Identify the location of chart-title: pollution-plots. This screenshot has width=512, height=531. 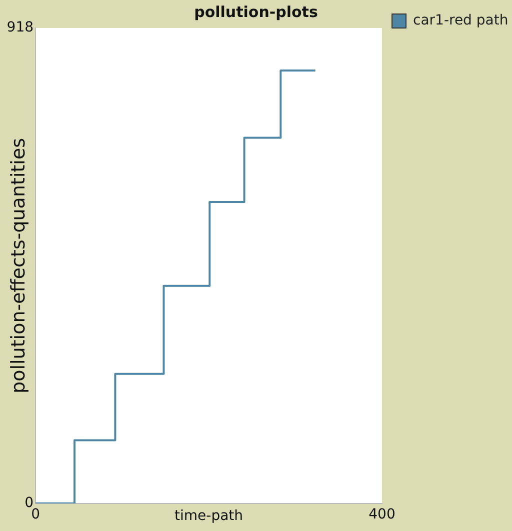
(256, 11).